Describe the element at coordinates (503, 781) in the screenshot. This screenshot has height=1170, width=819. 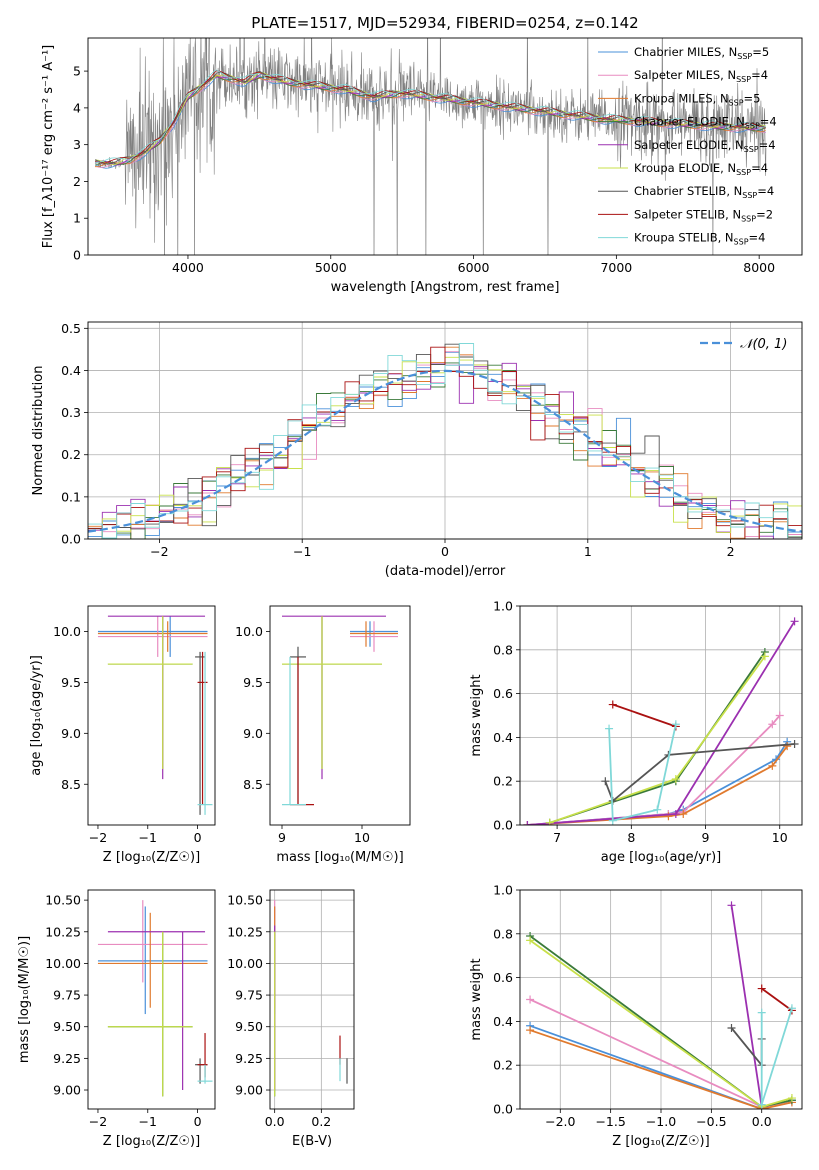
I see `y-tick-label: 0.2` at that location.